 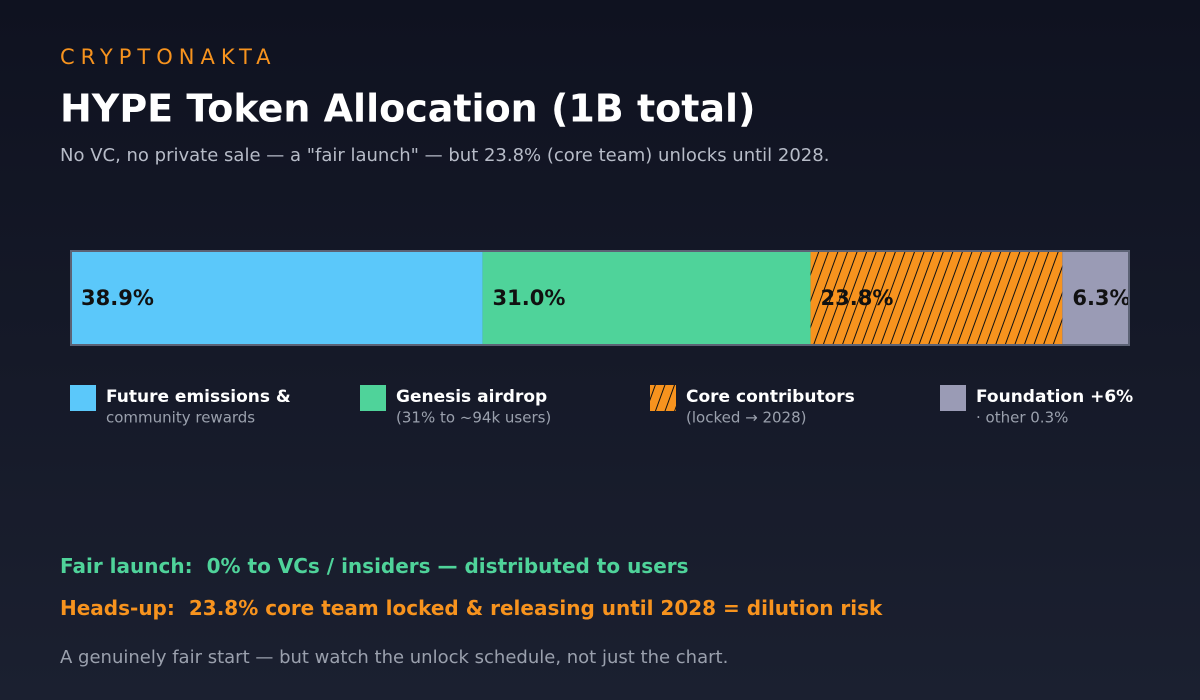 I want to click on data-label: 38.9%, so click(x=117, y=298).